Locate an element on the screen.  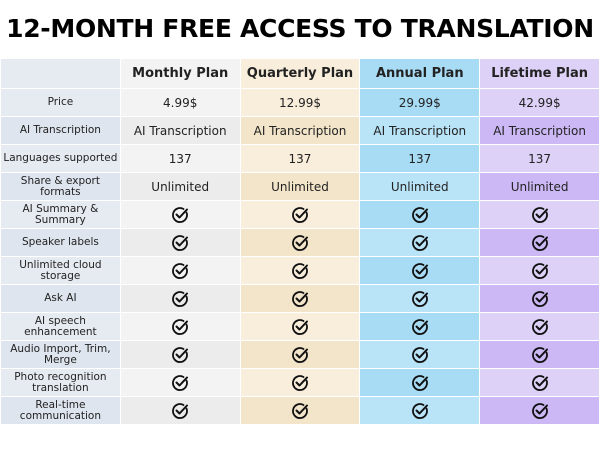
title: 12-MONTH FREE ACCESS TO TRANSLATION is located at coordinates (300, 28).